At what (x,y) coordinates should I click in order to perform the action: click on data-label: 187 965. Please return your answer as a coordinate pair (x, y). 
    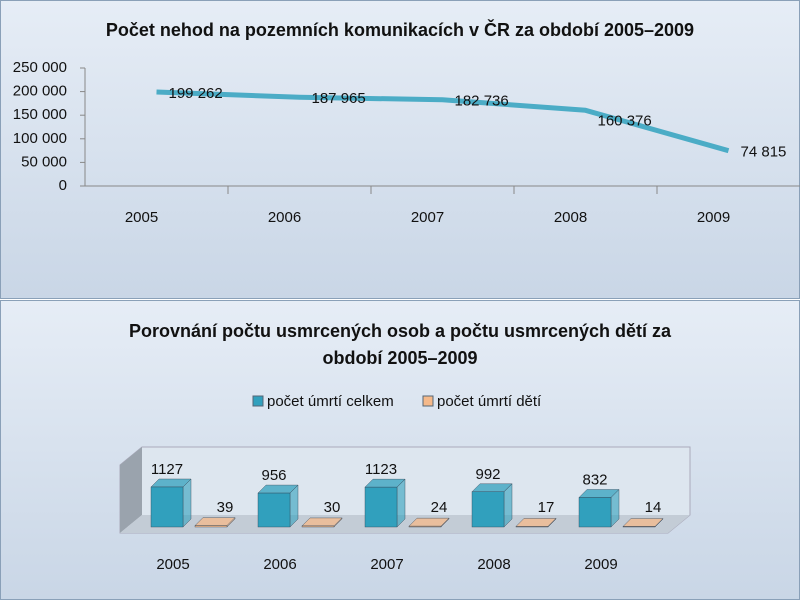
    Looking at the image, I should click on (339, 98).